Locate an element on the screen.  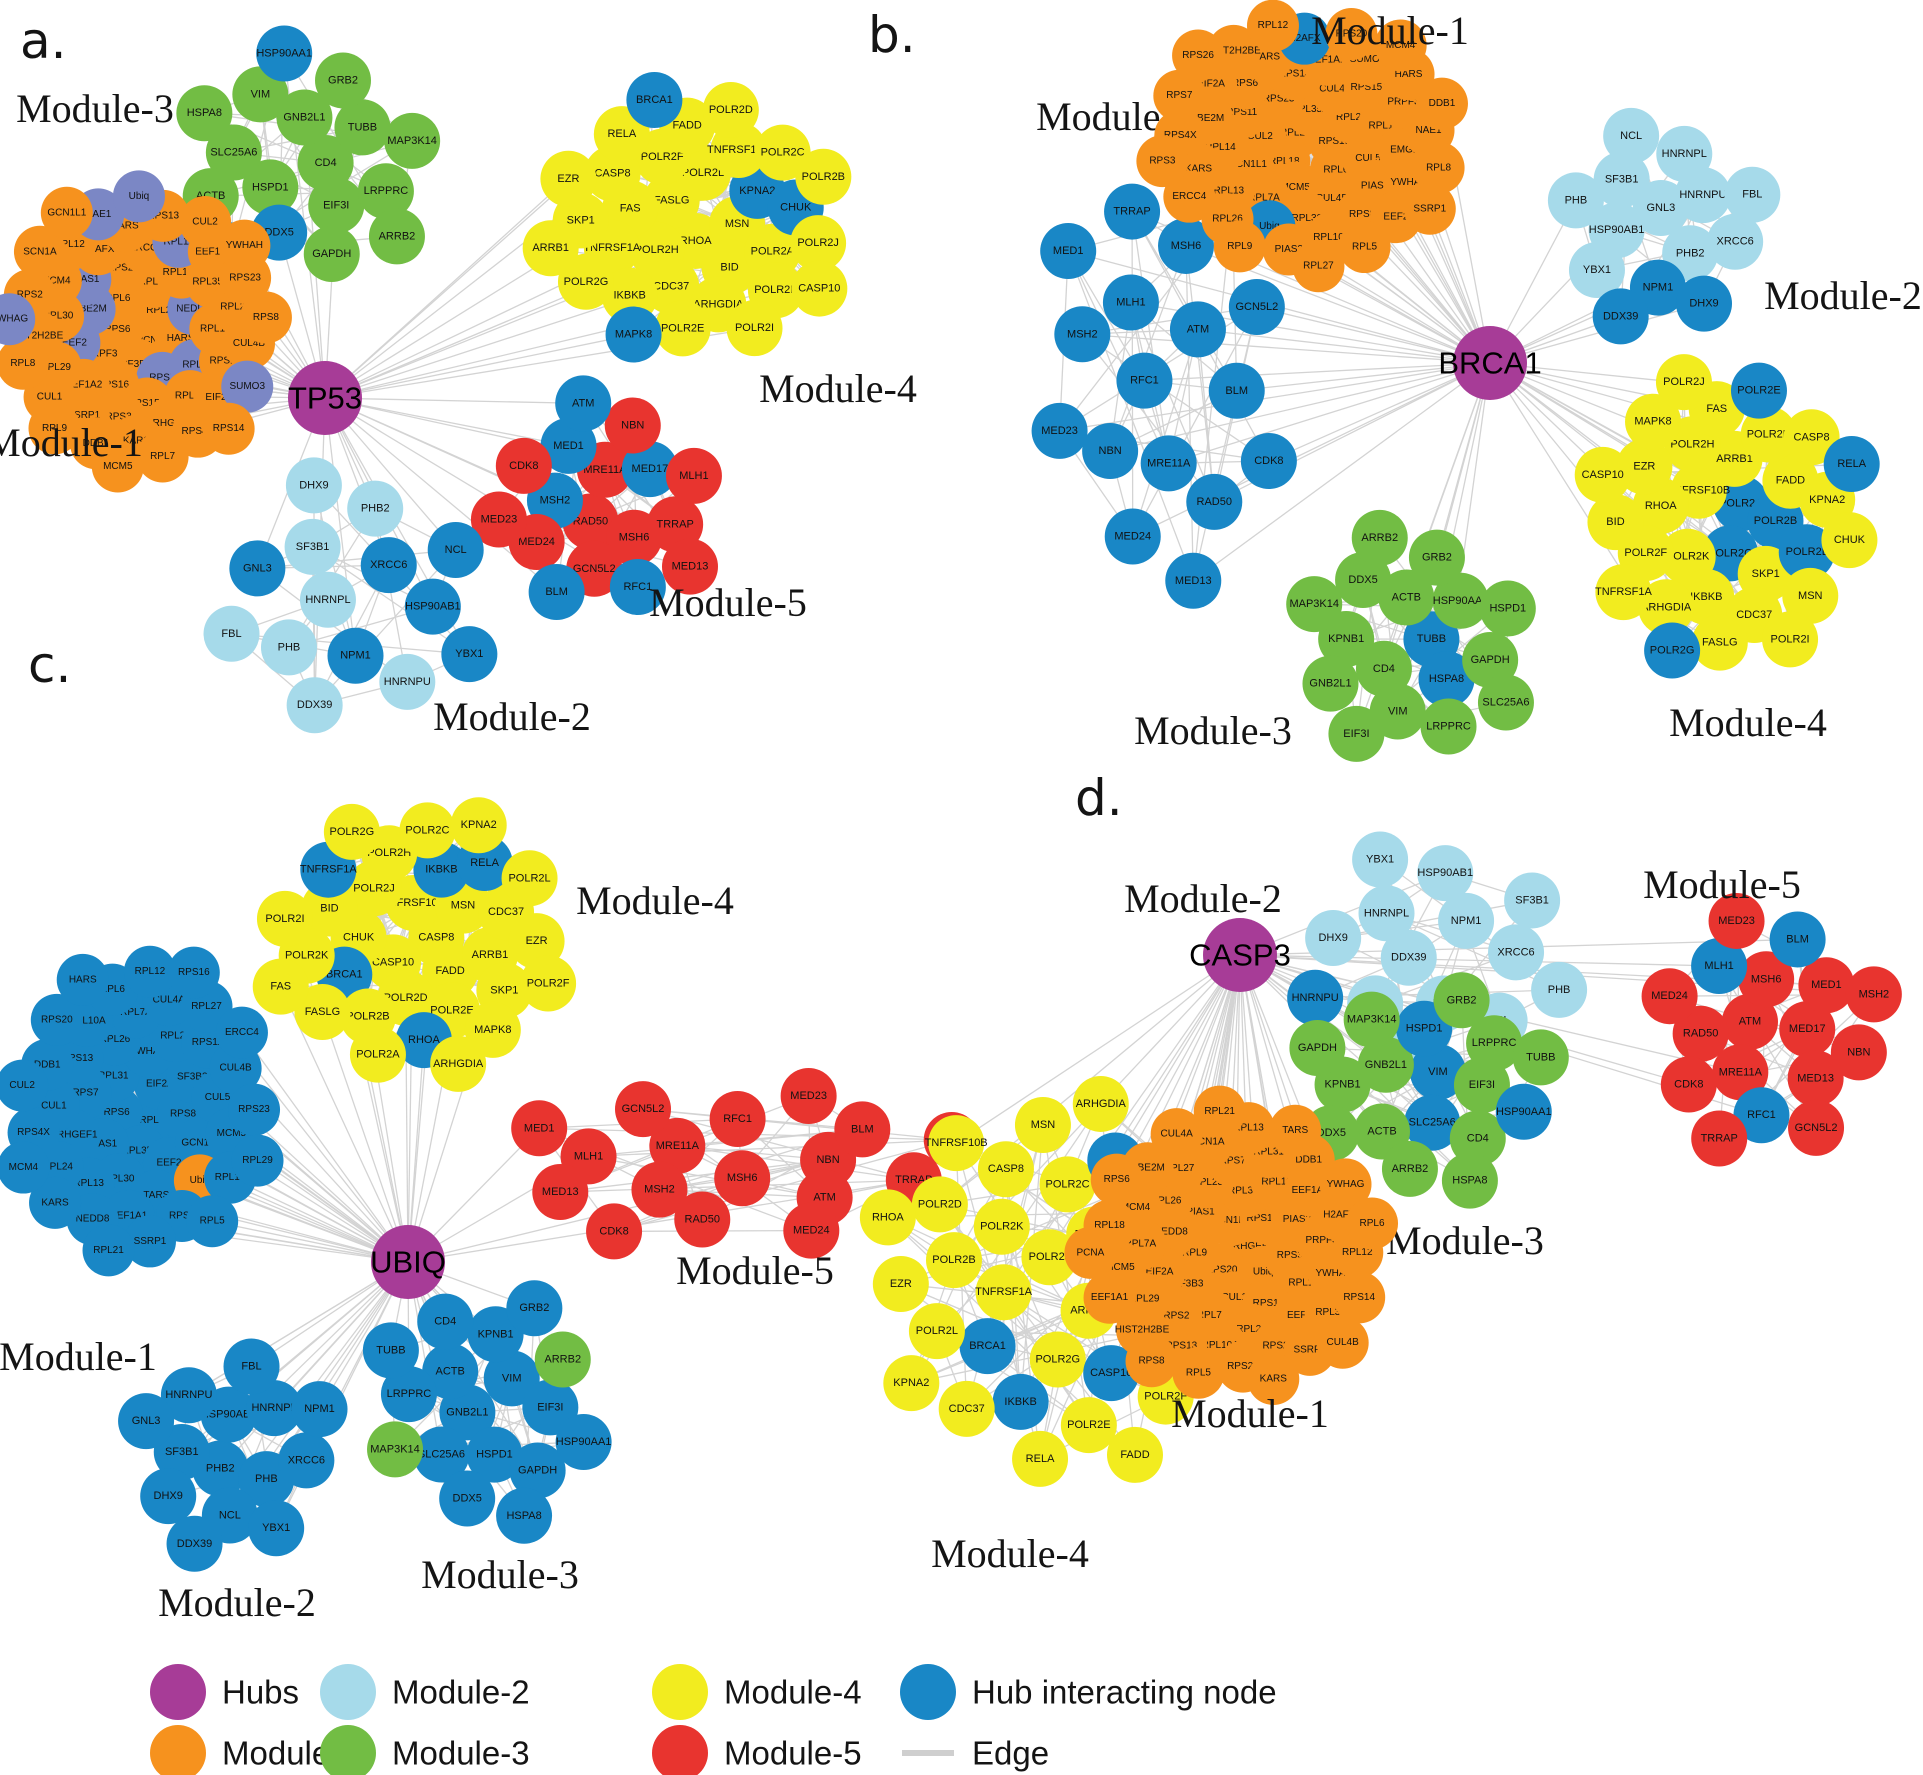
node-label: MED13 is located at coordinates (1193, 581).